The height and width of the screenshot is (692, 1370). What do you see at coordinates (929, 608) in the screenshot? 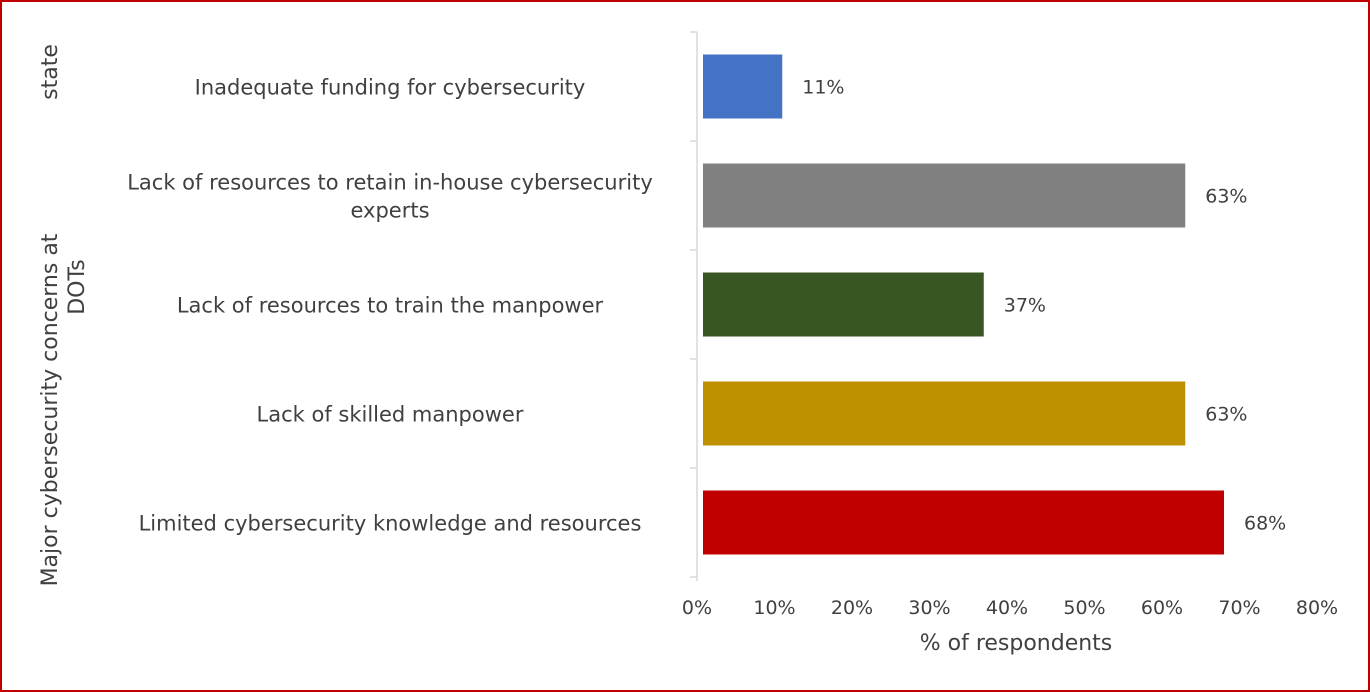
I see `x-tick-label: 30%` at bounding box center [929, 608].